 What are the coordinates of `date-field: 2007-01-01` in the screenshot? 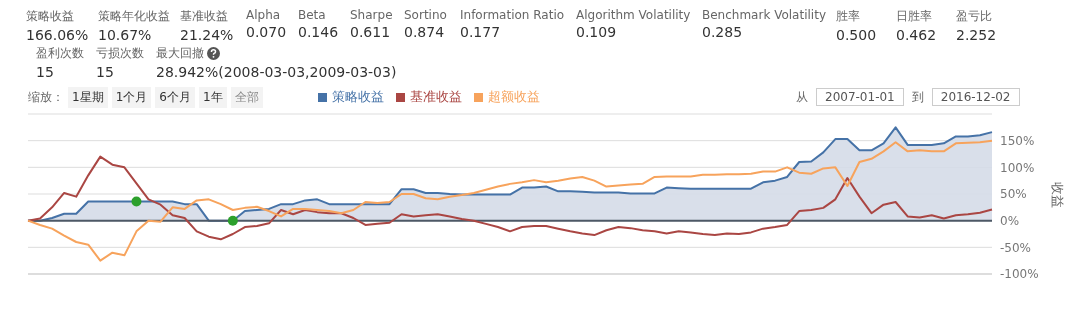 It's located at (860, 97).